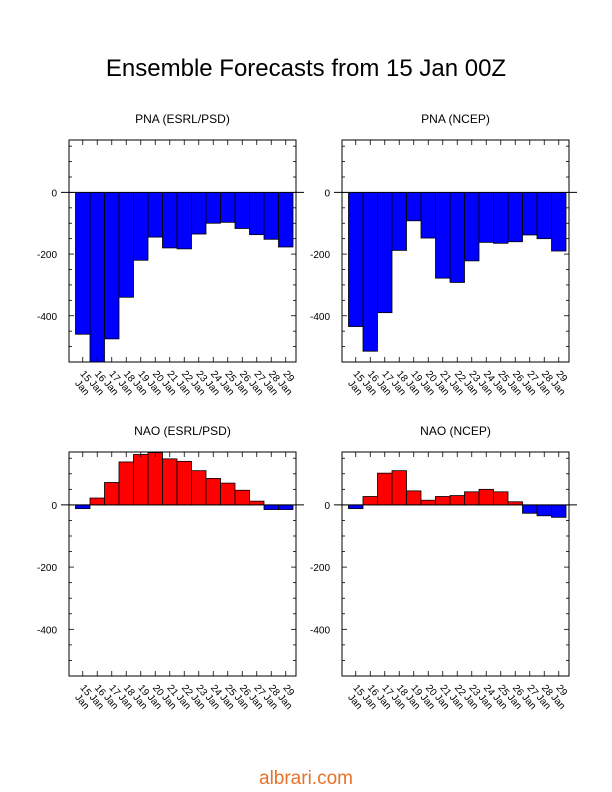 This screenshot has width=612, height=792. Describe the element at coordinates (182, 119) in the screenshot. I see `panel-title: PNA (ESRL/PSD)` at that location.